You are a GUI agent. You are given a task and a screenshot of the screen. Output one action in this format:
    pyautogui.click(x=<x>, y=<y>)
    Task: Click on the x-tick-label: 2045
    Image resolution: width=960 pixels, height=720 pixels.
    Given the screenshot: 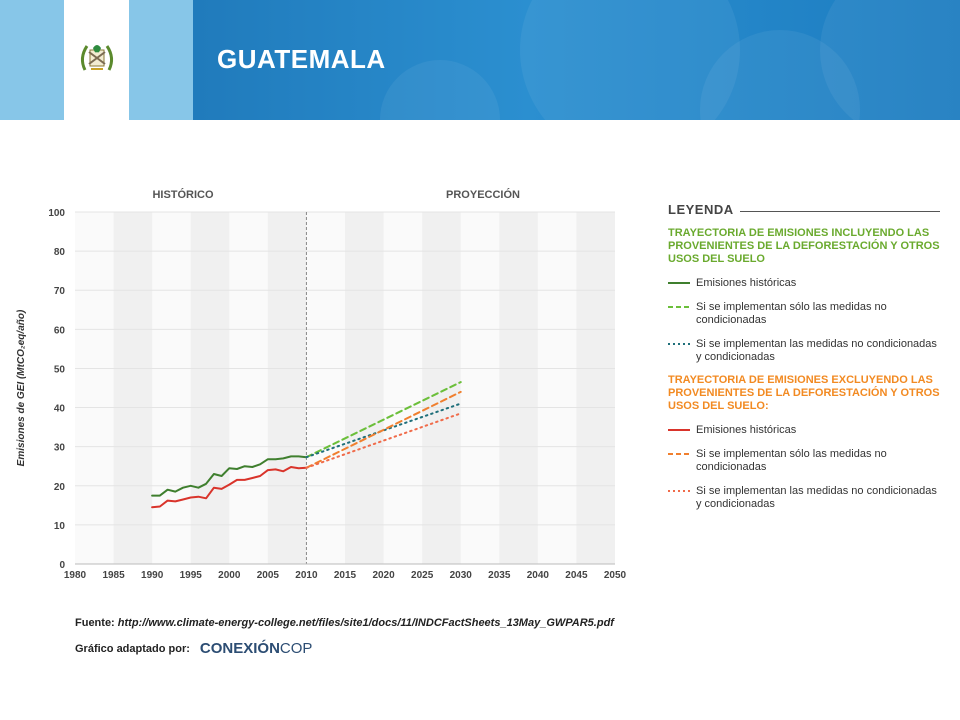 What is the action you would take?
    pyautogui.click(x=576, y=575)
    